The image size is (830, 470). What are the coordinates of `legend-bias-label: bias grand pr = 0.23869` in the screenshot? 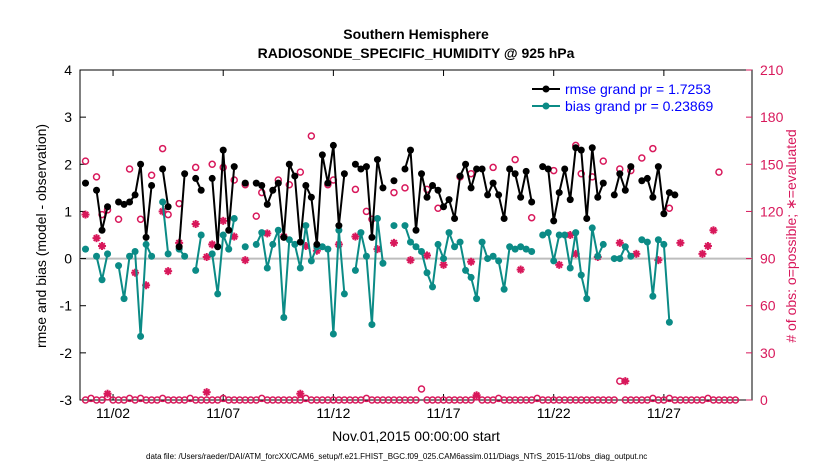 It's located at (639, 106).